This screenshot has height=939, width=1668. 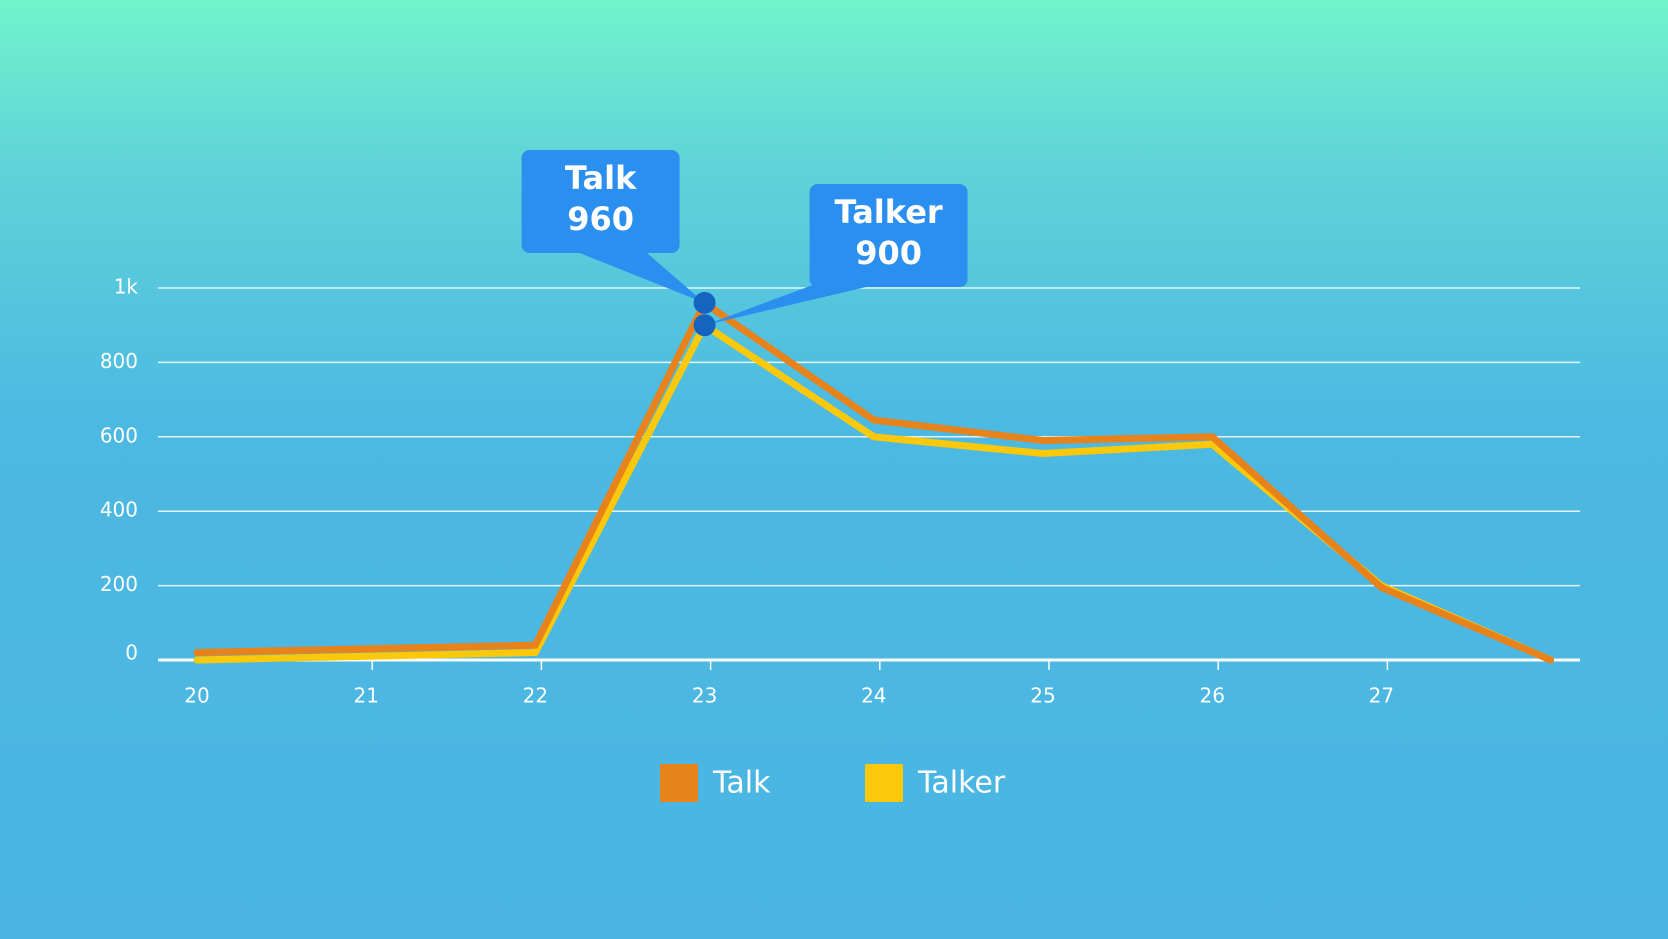 I want to click on x-tick-label: 26, so click(x=1211, y=696).